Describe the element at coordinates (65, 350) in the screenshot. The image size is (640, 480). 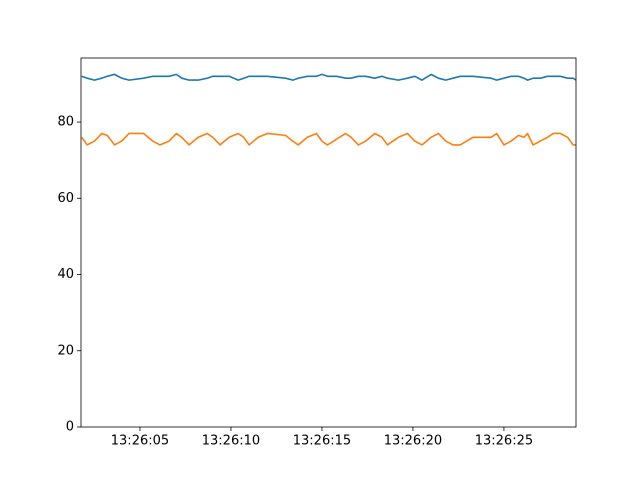
I see `y-tick-label: 20` at that location.